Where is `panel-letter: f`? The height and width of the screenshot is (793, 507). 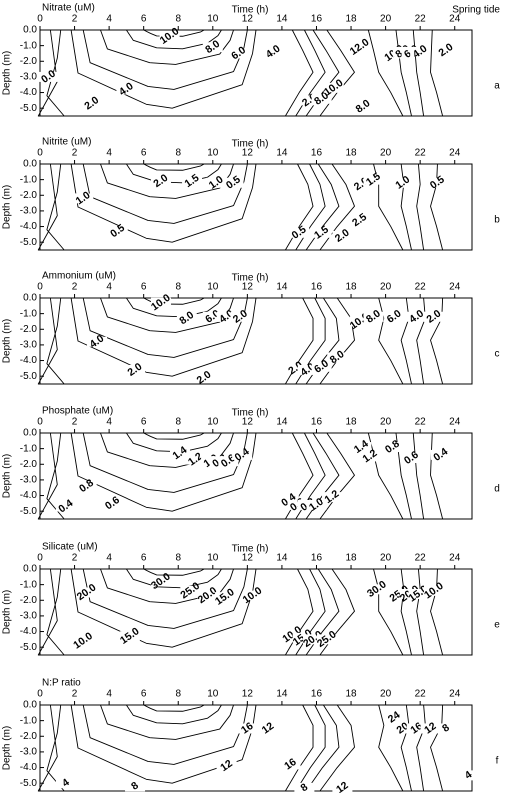 panel-letter: f is located at coordinates (497, 761).